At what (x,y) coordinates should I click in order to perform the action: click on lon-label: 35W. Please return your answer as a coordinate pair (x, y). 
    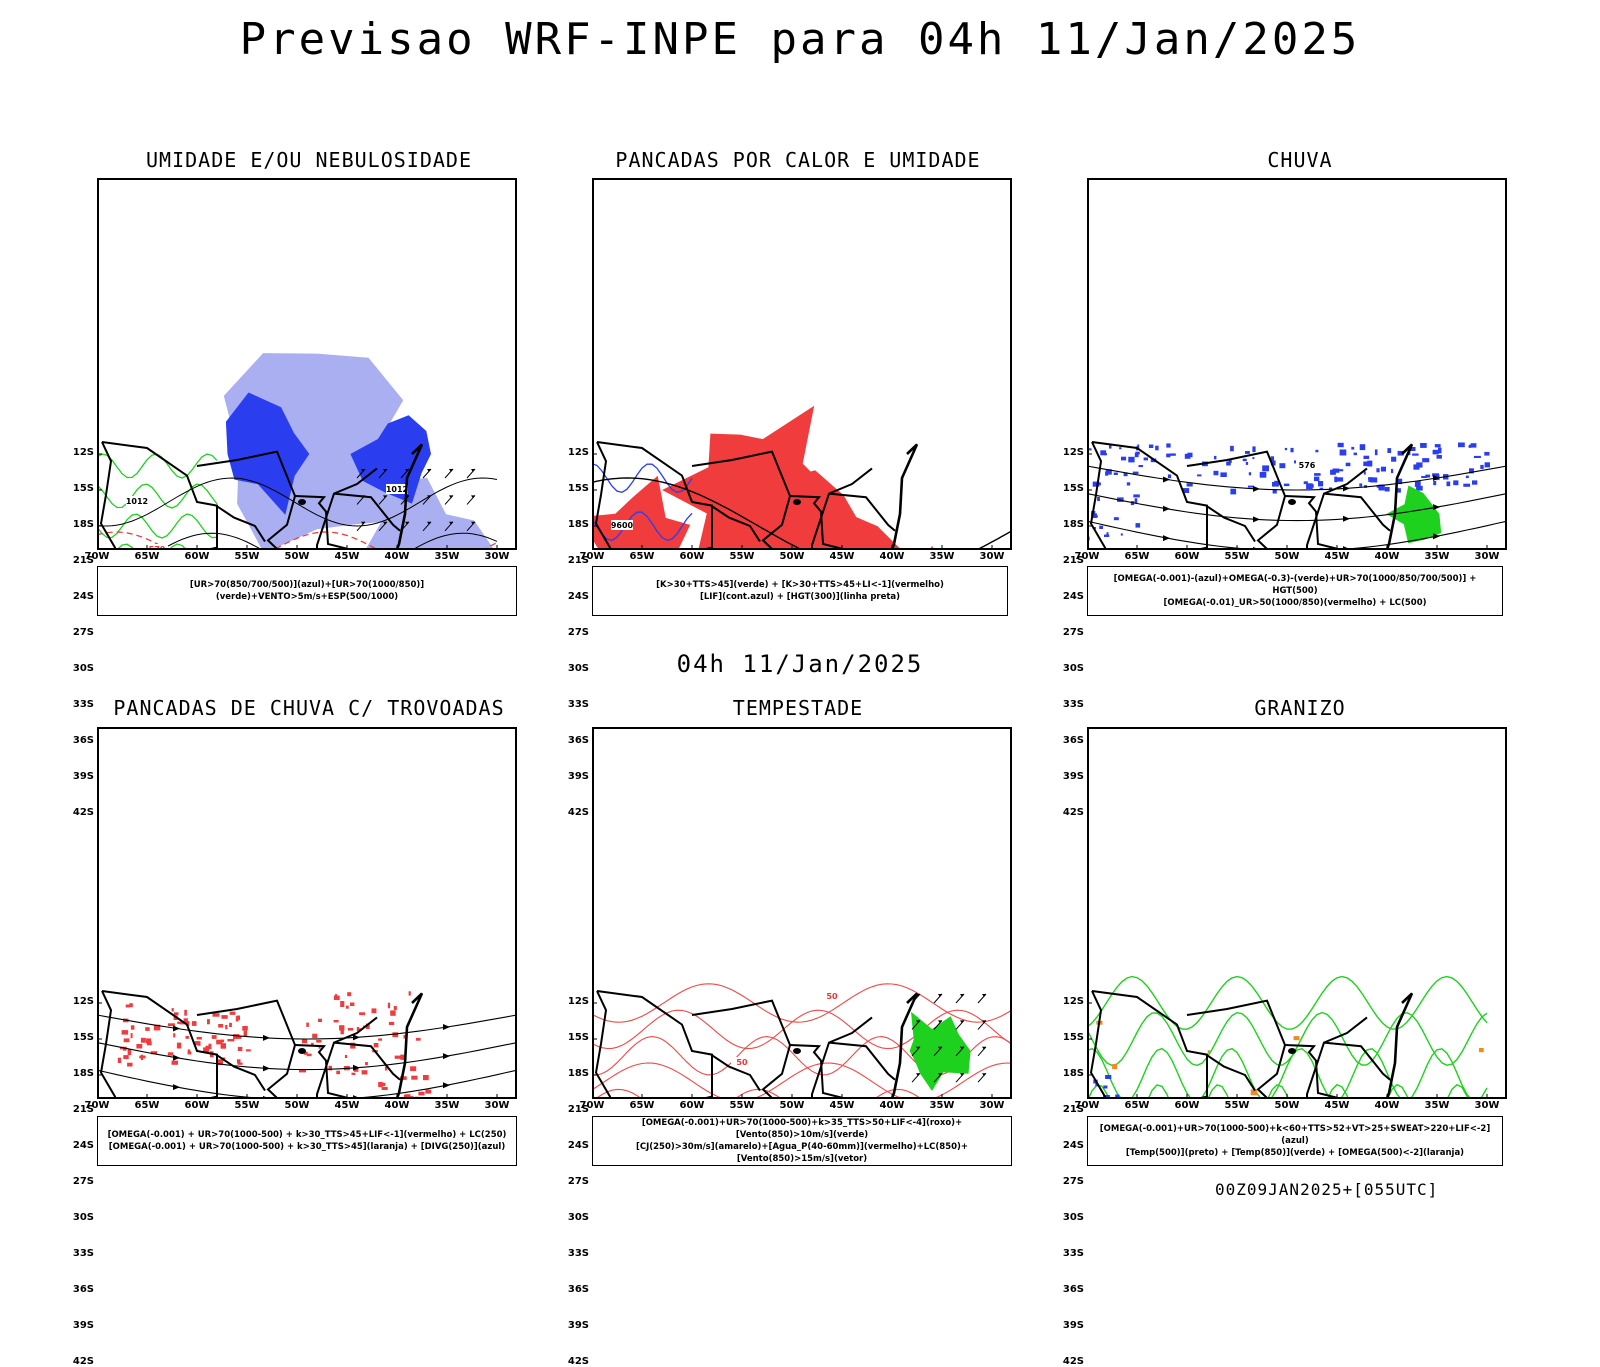
    Looking at the image, I should click on (447, 1105).